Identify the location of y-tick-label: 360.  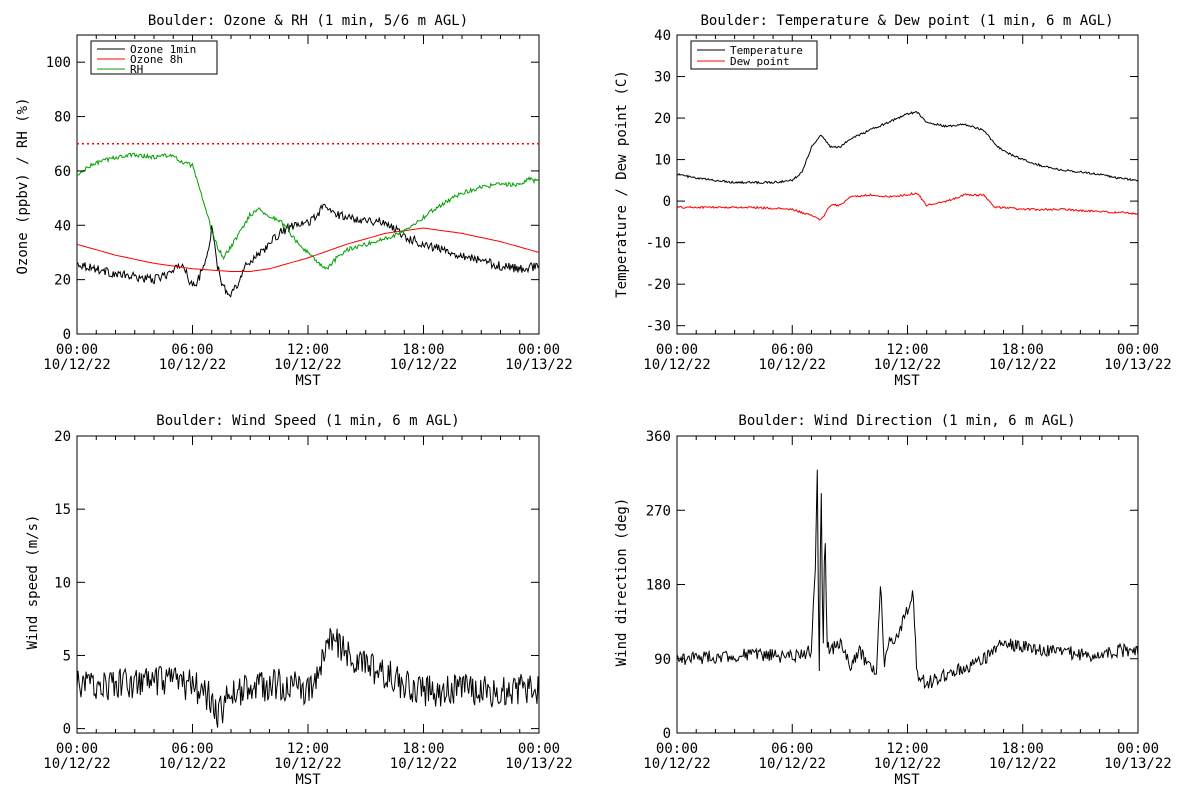
(658, 437).